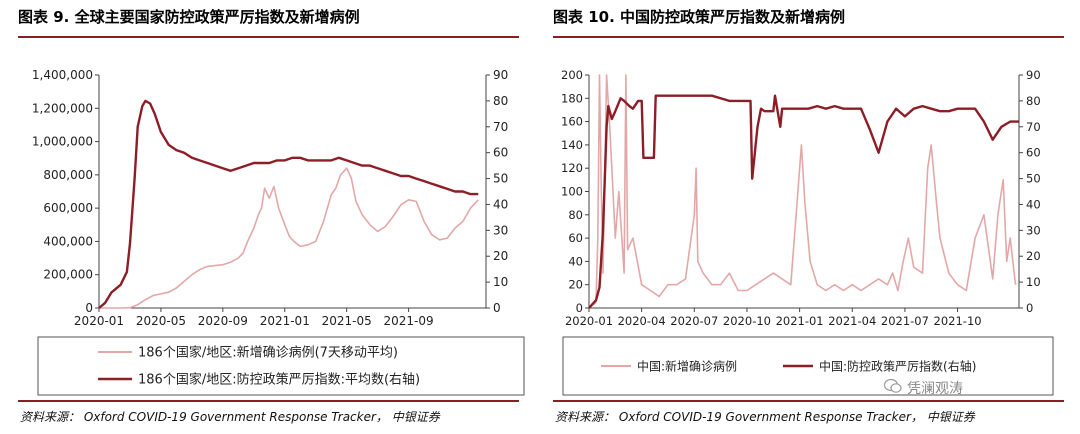 This screenshot has width=1080, height=434. I want to click on legend-label: 中国:新增确诊病例, so click(687, 366).